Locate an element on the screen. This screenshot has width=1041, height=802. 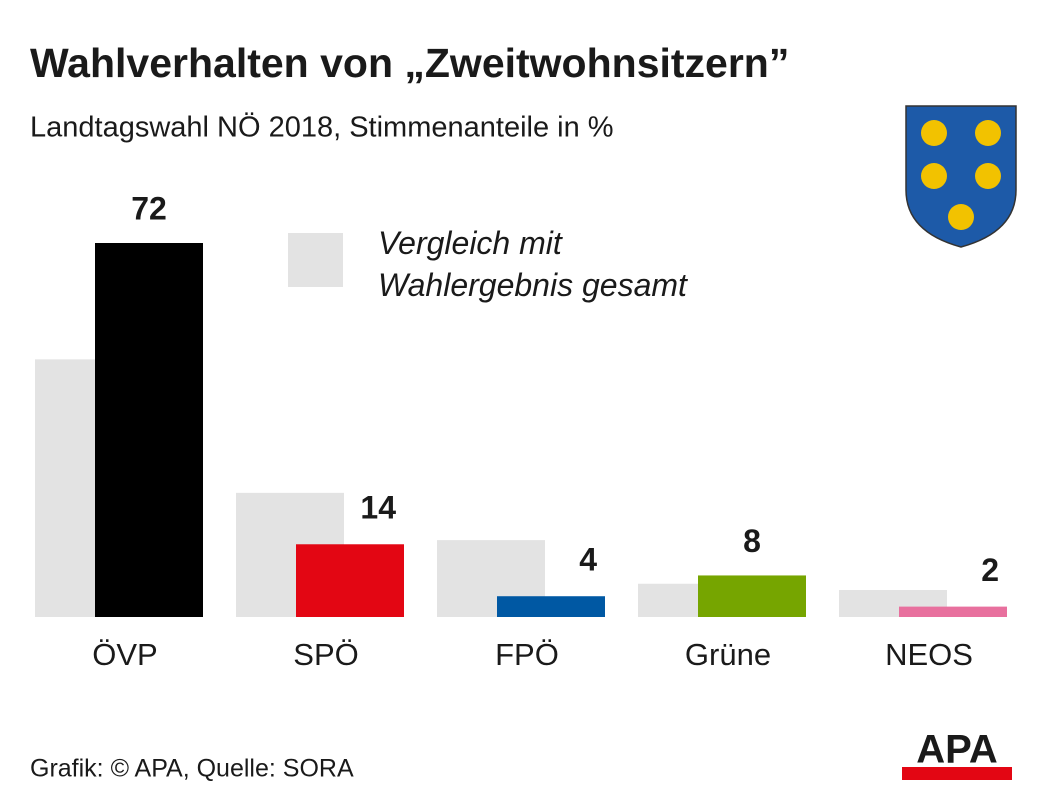
logo-text: APA is located at coordinates (956, 750).